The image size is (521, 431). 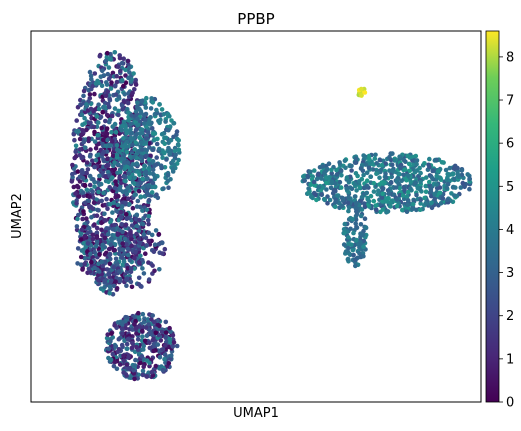 I want to click on x-axis-label: UMAP1, so click(x=256, y=413).